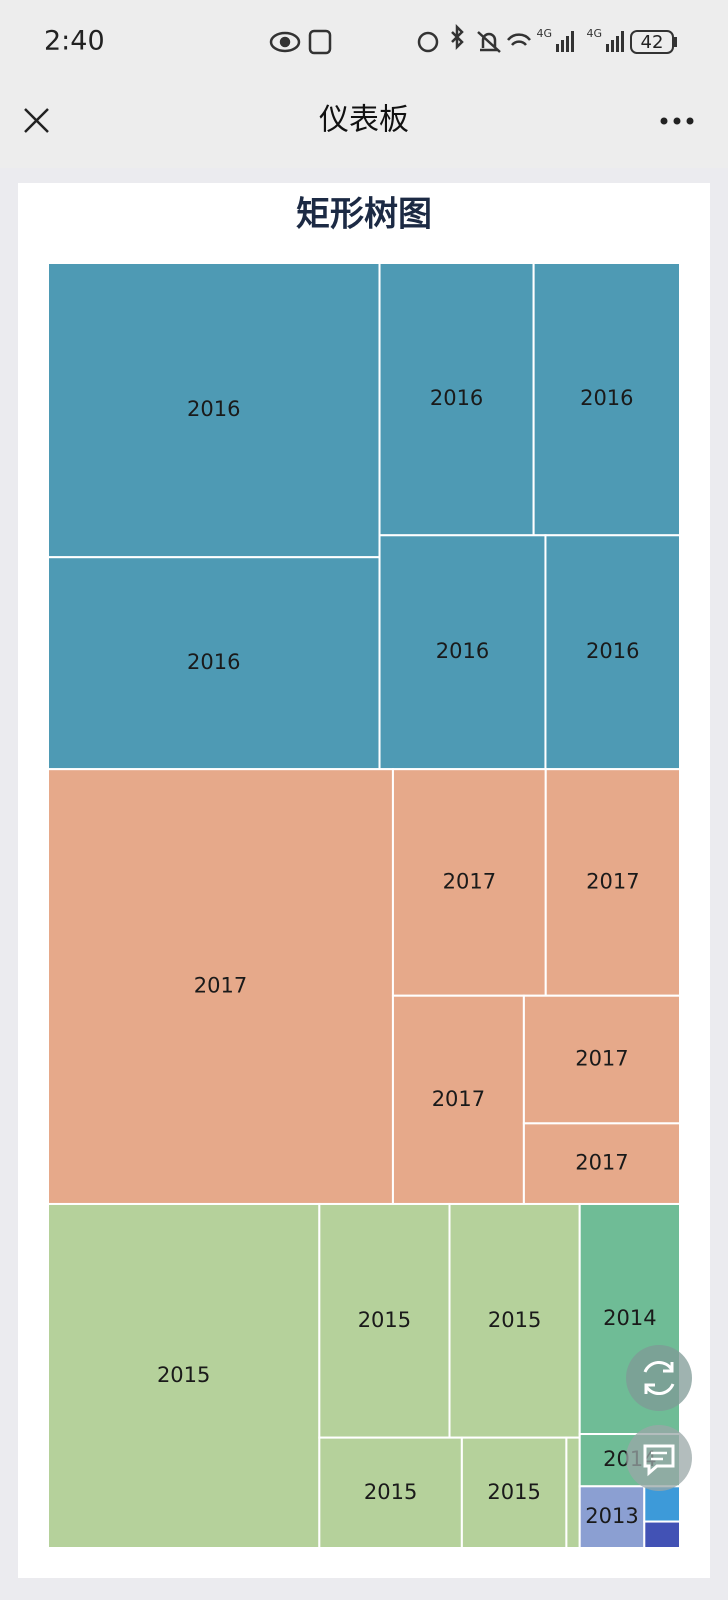 This screenshot has height=1600, width=728. Describe the element at coordinates (364, 84) in the screenshot. I see `top-bar` at that location.